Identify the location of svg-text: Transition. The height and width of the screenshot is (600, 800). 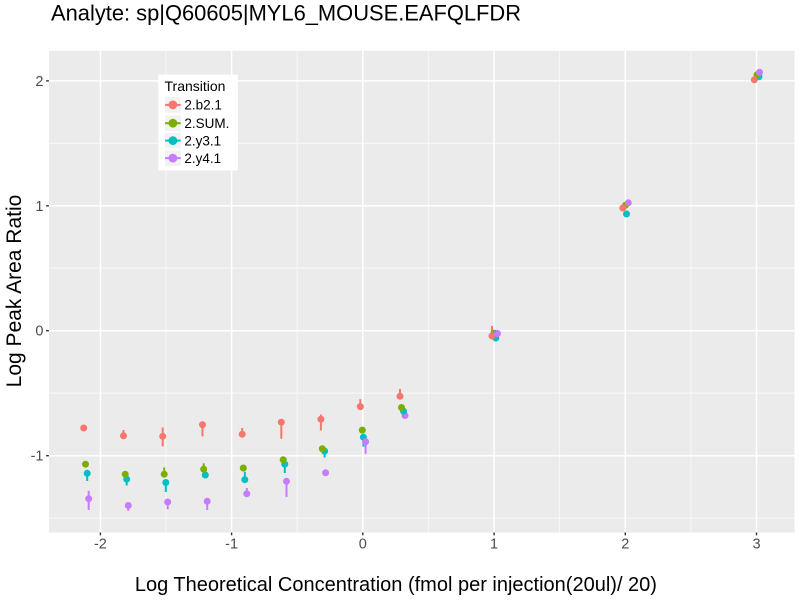
(195, 86).